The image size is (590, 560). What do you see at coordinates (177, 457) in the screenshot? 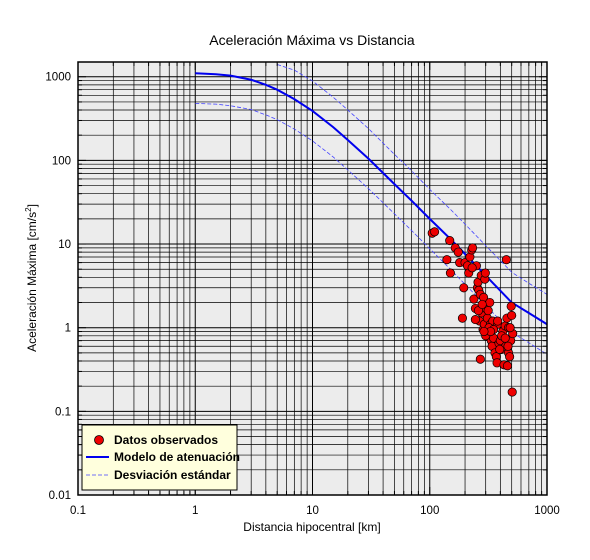
I see `legend-label-model: Modelo de atenuación` at bounding box center [177, 457].